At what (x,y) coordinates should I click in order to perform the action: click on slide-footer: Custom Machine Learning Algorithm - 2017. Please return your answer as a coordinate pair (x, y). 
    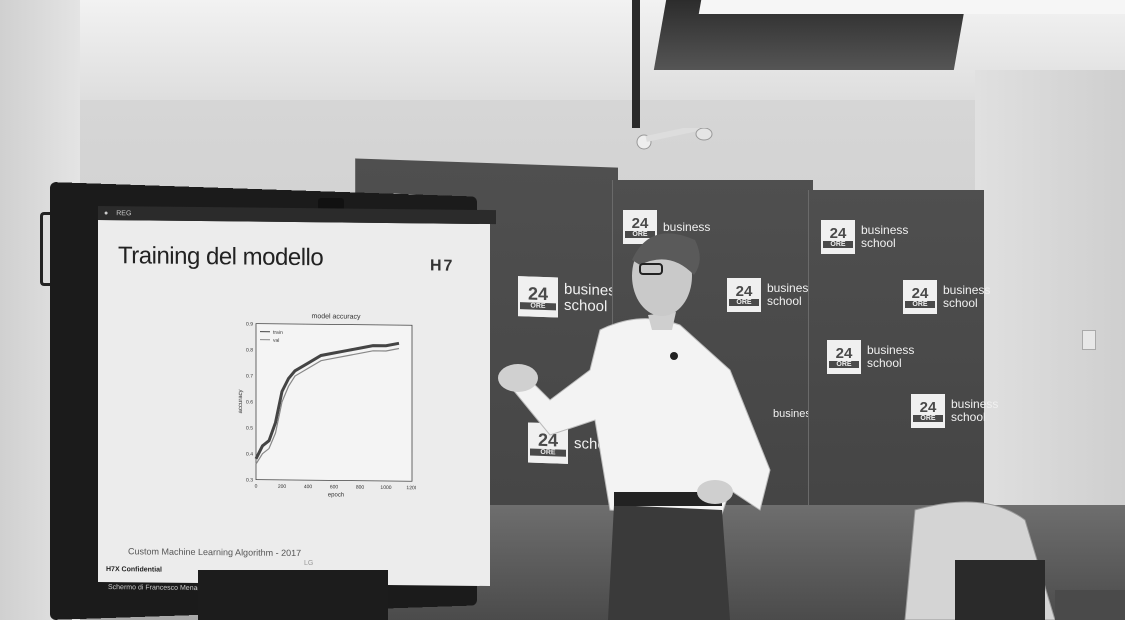
    Looking at the image, I should click on (215, 552).